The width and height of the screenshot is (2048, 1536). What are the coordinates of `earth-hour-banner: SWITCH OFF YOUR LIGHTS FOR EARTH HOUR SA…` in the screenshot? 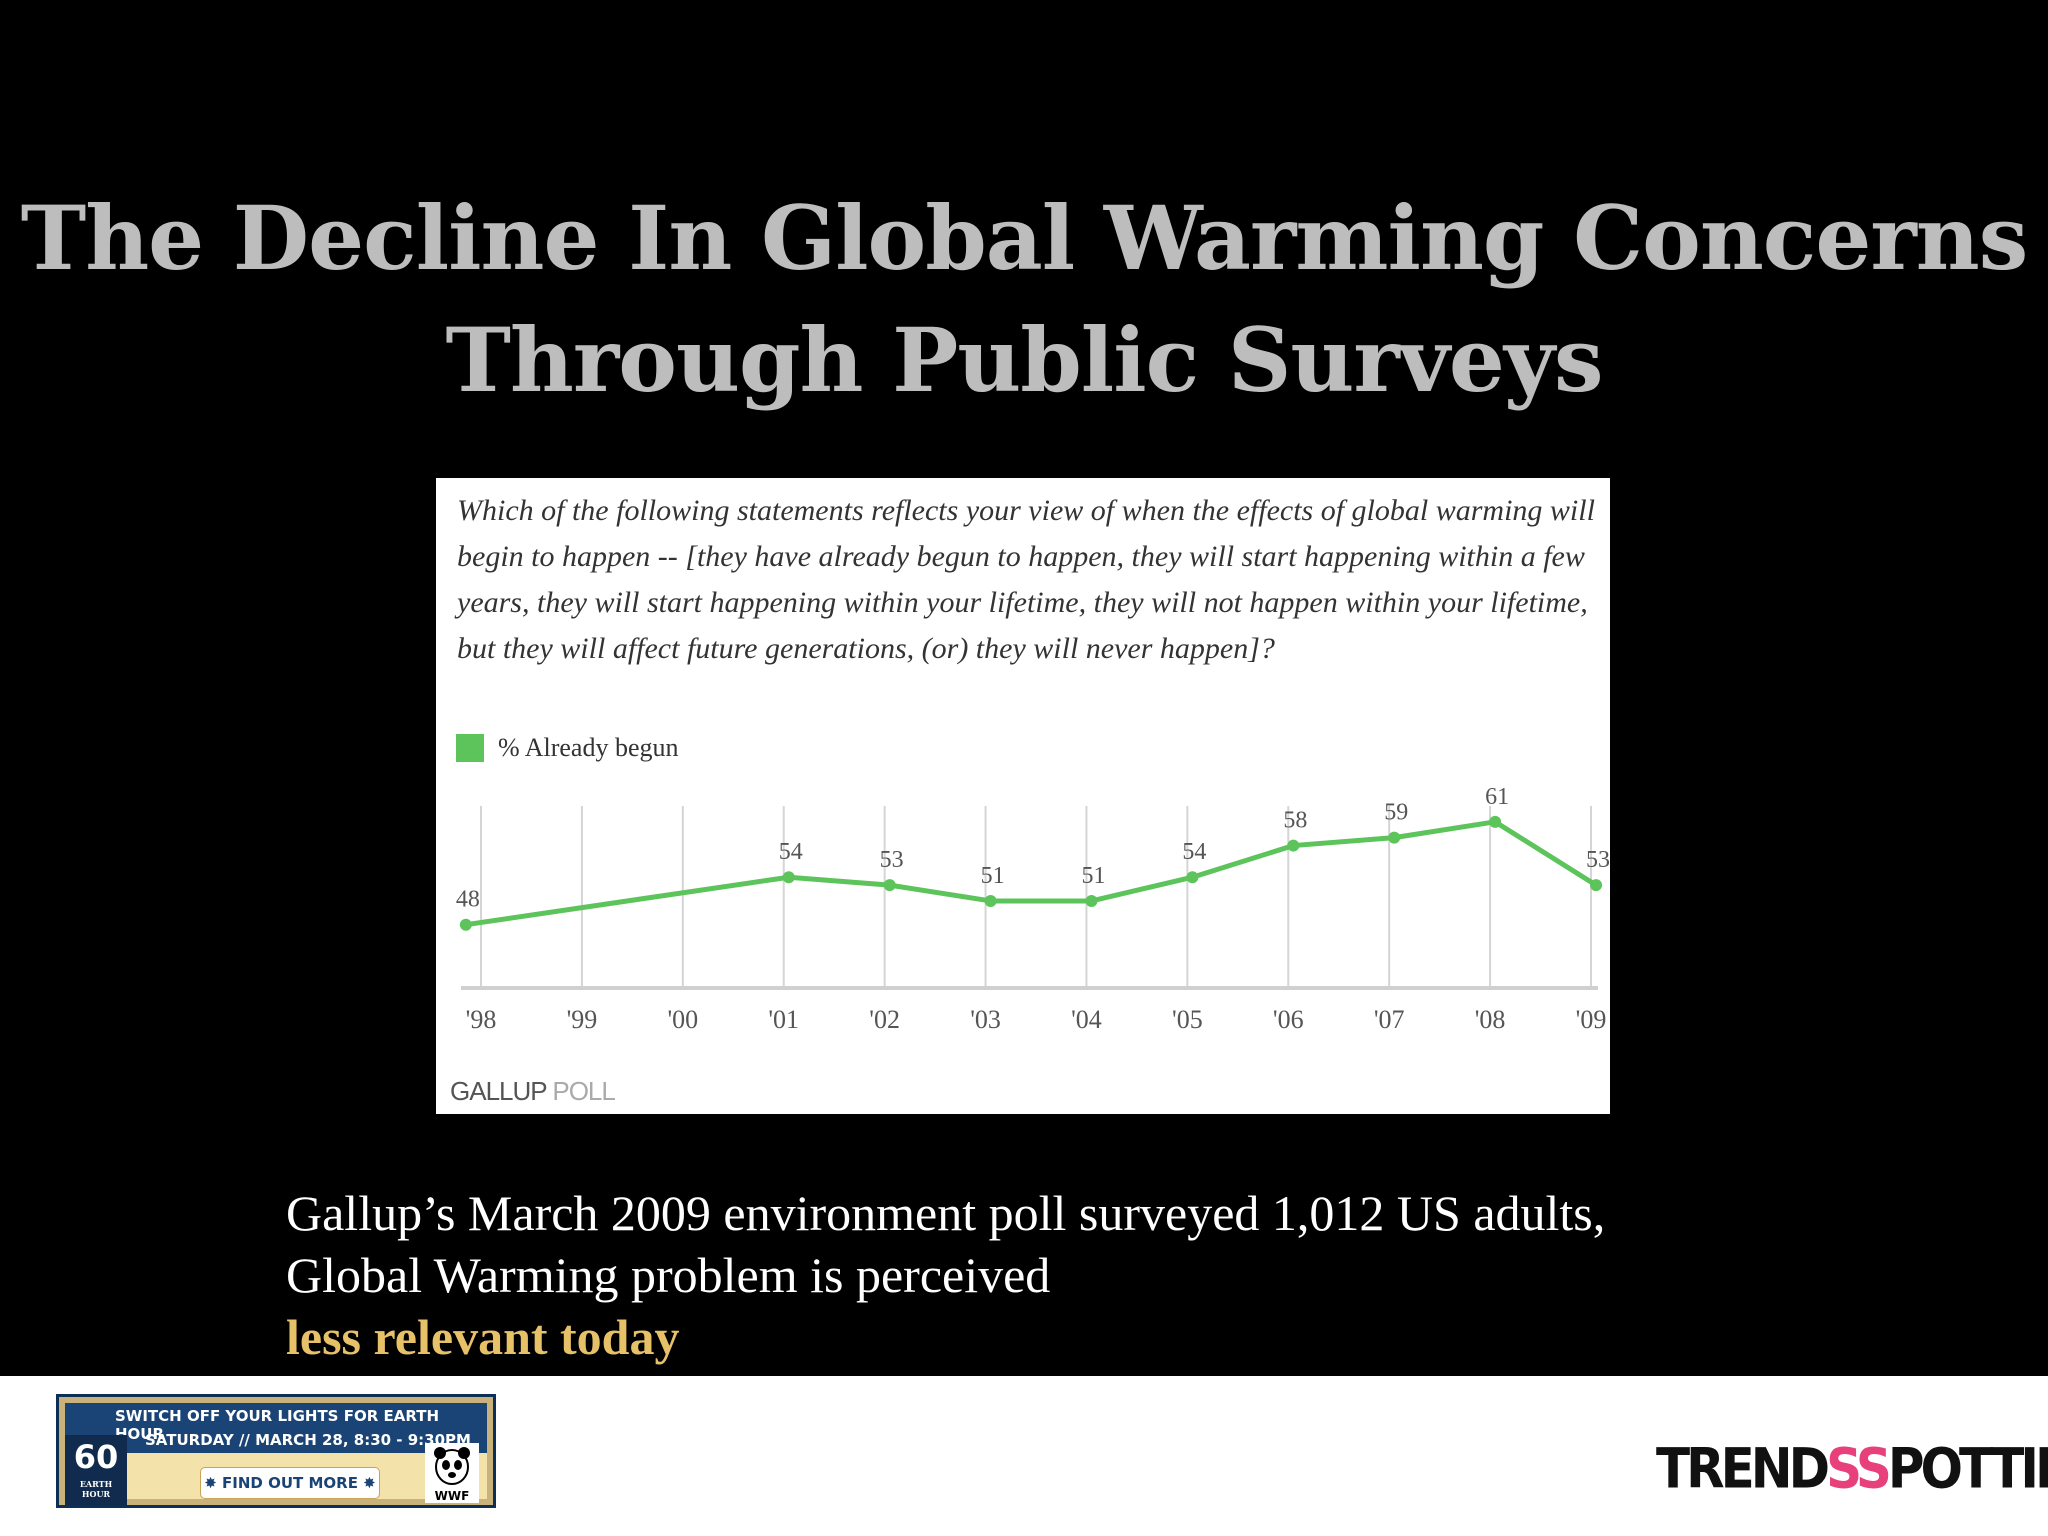 It's located at (276, 1451).